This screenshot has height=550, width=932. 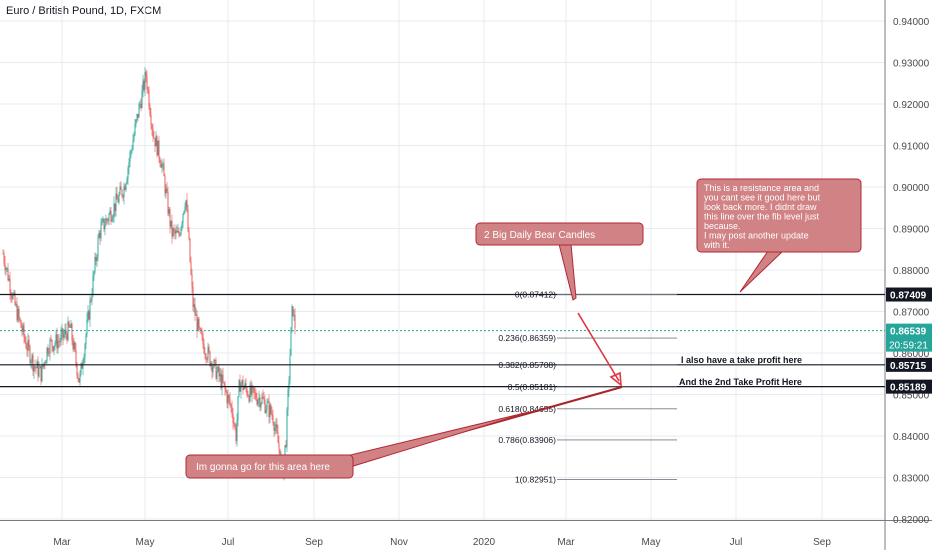 What do you see at coordinates (532, 387) in the screenshot?
I see `fib-level-label: 0.5(0.85181)` at bounding box center [532, 387].